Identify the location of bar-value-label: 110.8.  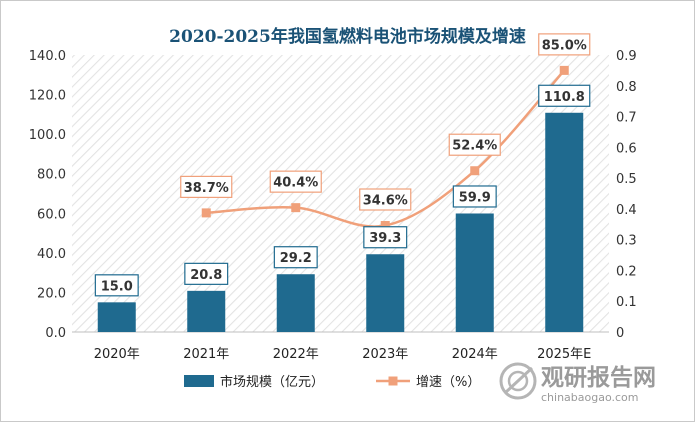
(564, 95).